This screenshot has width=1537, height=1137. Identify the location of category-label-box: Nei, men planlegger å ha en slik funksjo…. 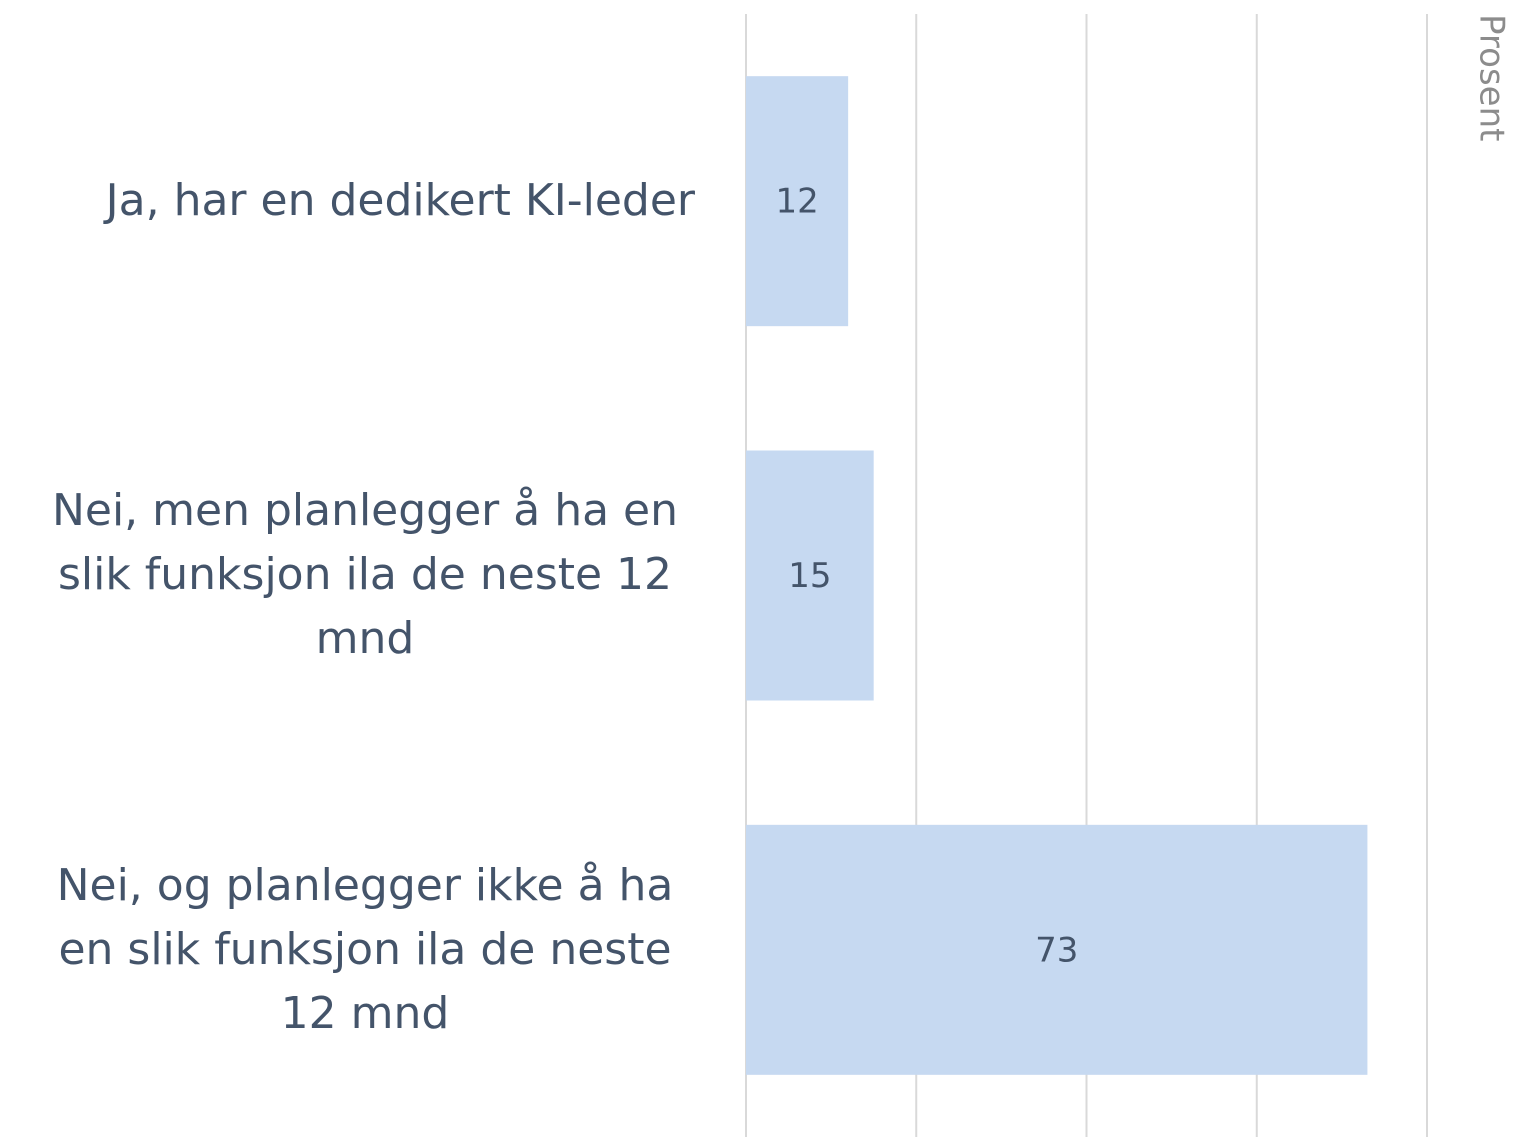
(365, 575).